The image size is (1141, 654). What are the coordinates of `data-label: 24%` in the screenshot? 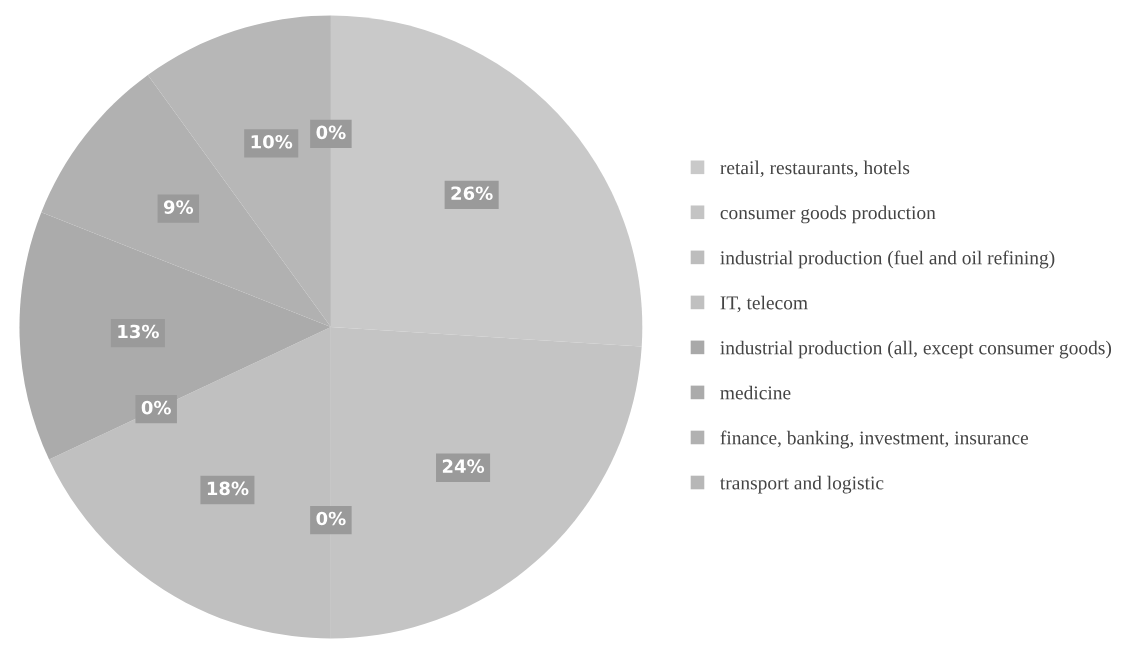 It's located at (463, 466).